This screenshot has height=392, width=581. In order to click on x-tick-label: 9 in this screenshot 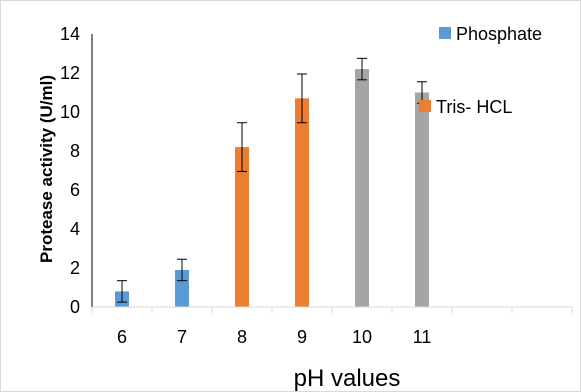, I will do `click(302, 337)`.